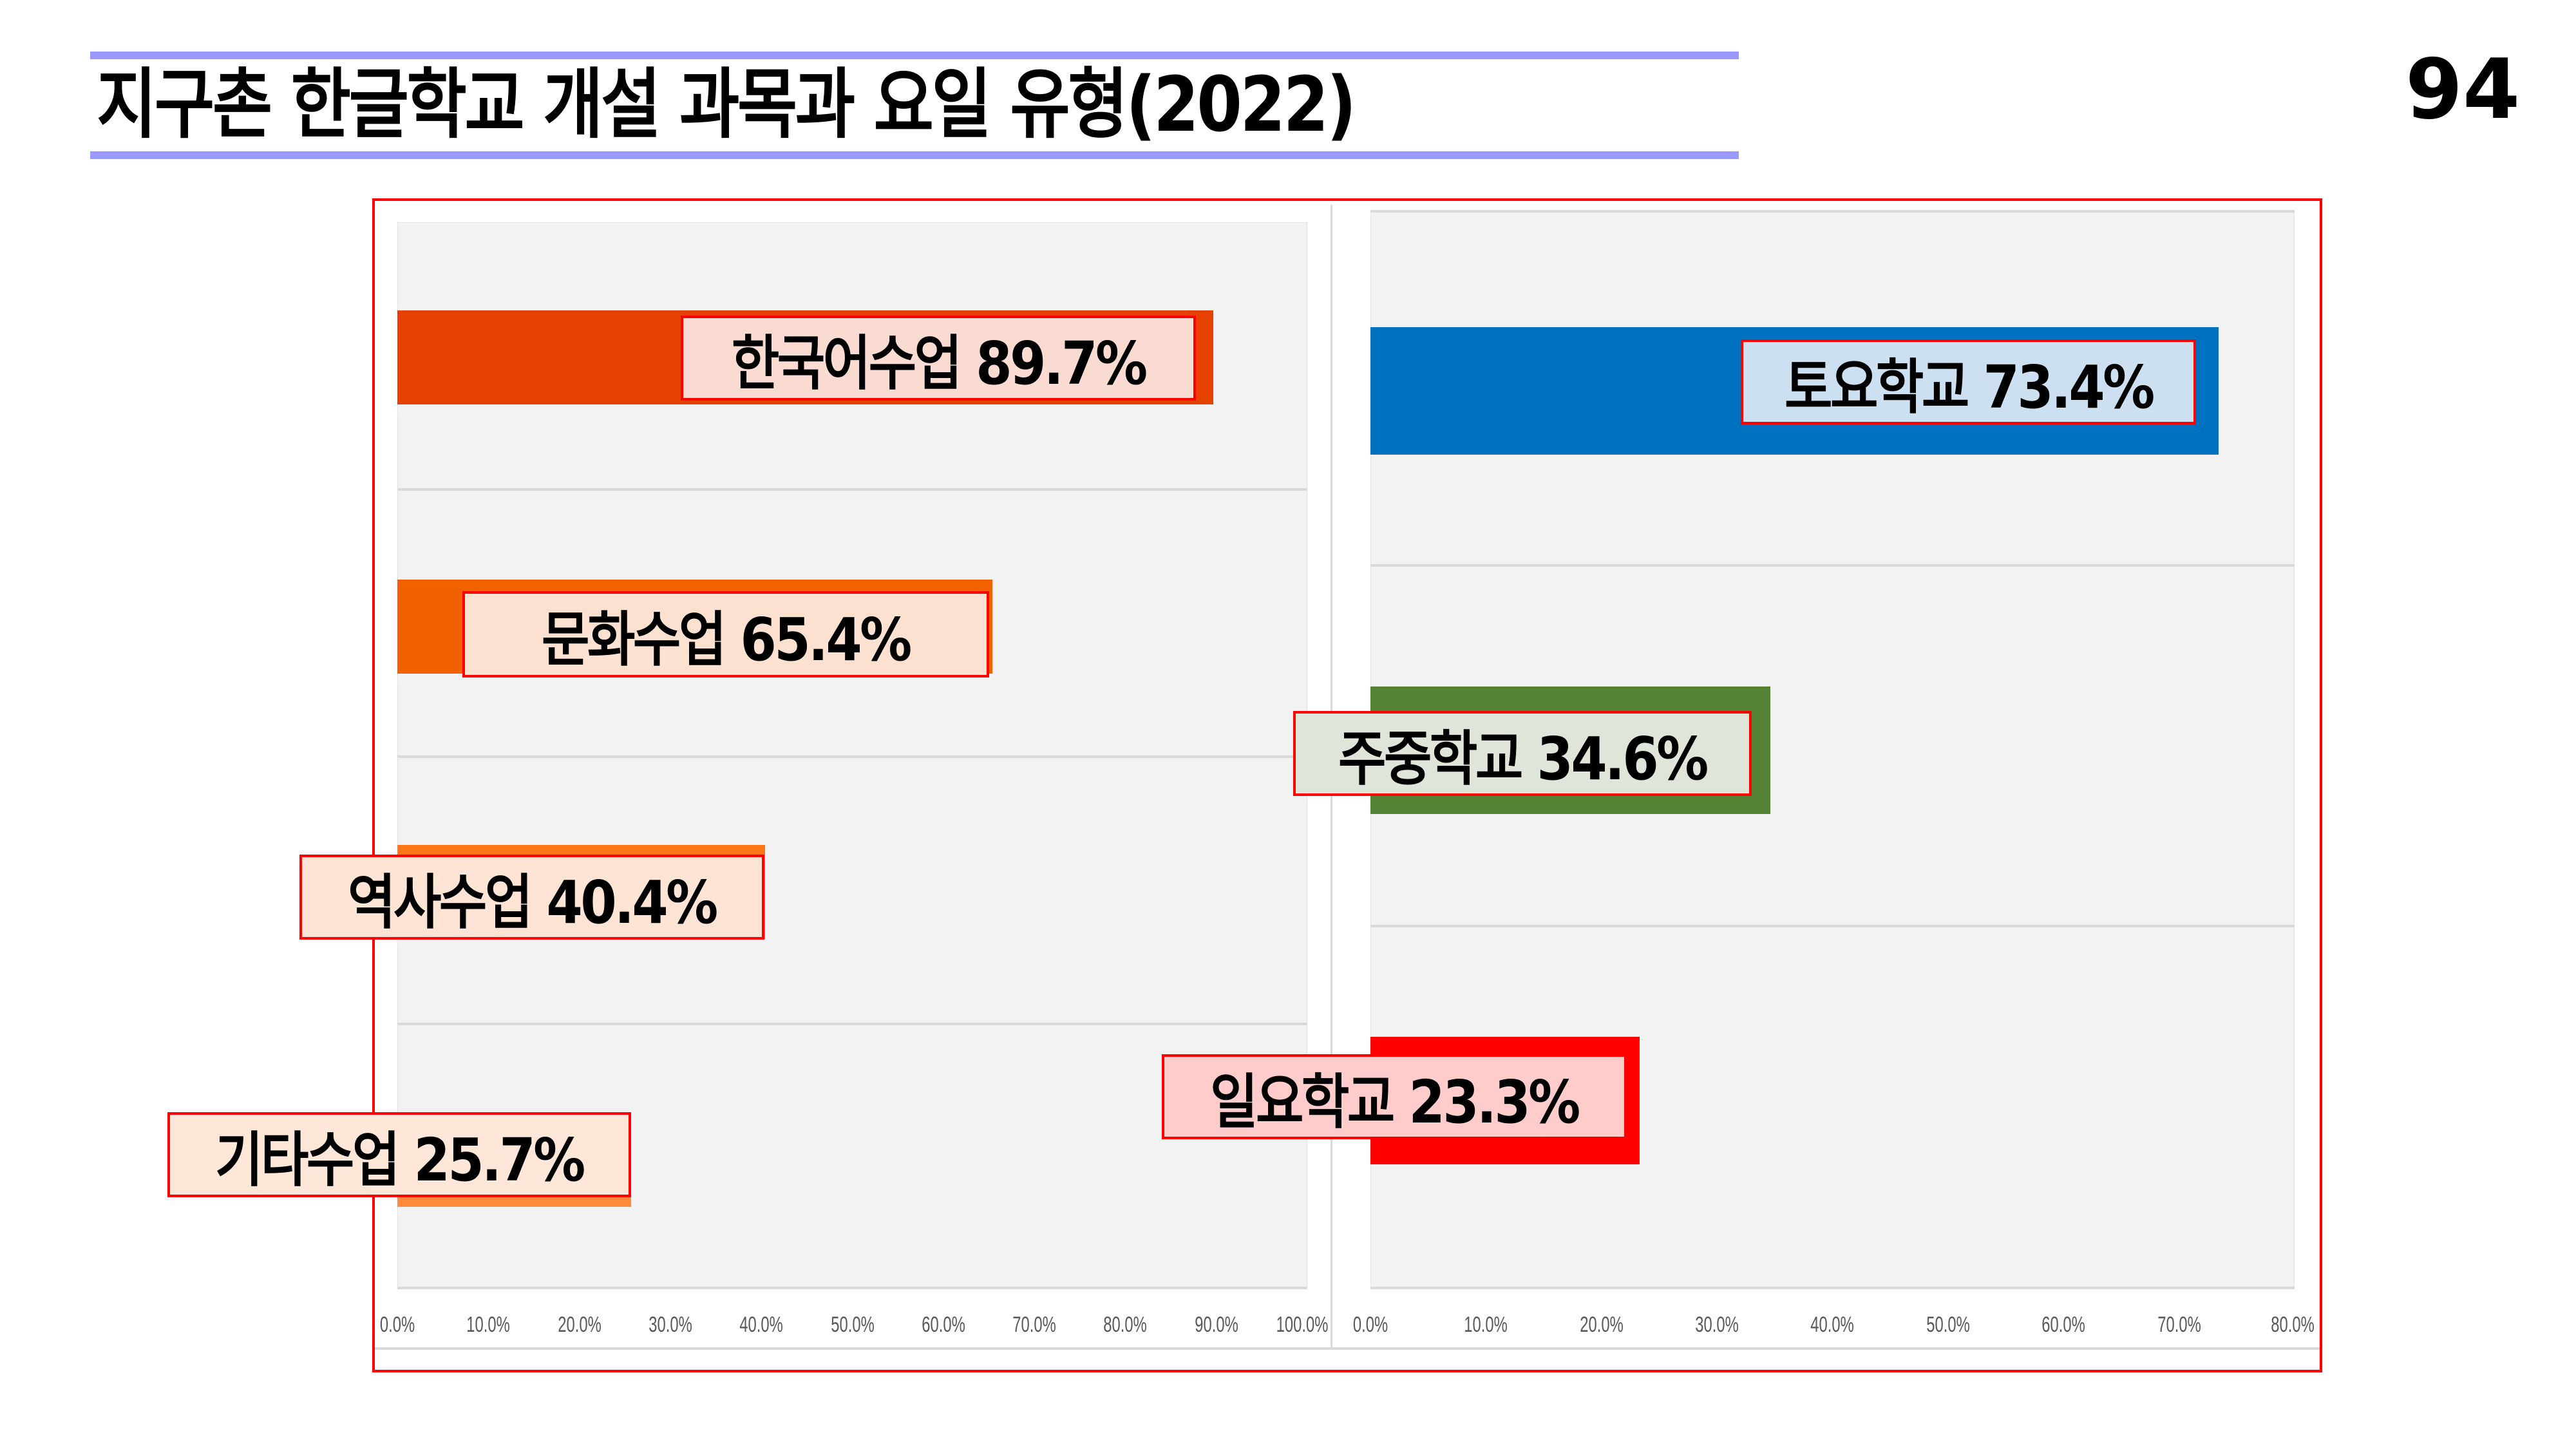 The width and height of the screenshot is (2576, 1449). Describe the element at coordinates (1347, 1349) in the screenshot. I see `bottom-rule` at that location.